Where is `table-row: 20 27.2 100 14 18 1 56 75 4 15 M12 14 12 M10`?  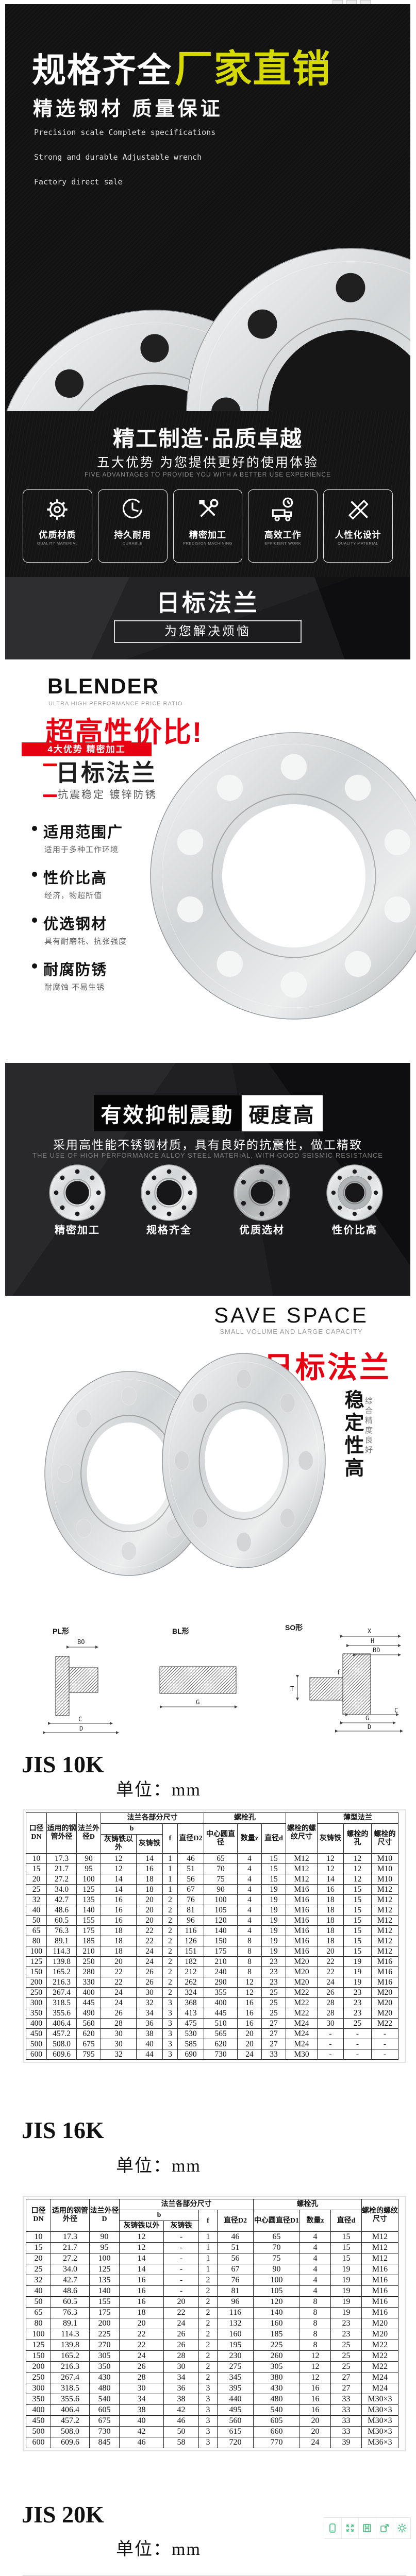
table-row: 20 27.2 100 14 18 1 56 75 4 15 M12 14 12 M10 is located at coordinates (212, 1879).